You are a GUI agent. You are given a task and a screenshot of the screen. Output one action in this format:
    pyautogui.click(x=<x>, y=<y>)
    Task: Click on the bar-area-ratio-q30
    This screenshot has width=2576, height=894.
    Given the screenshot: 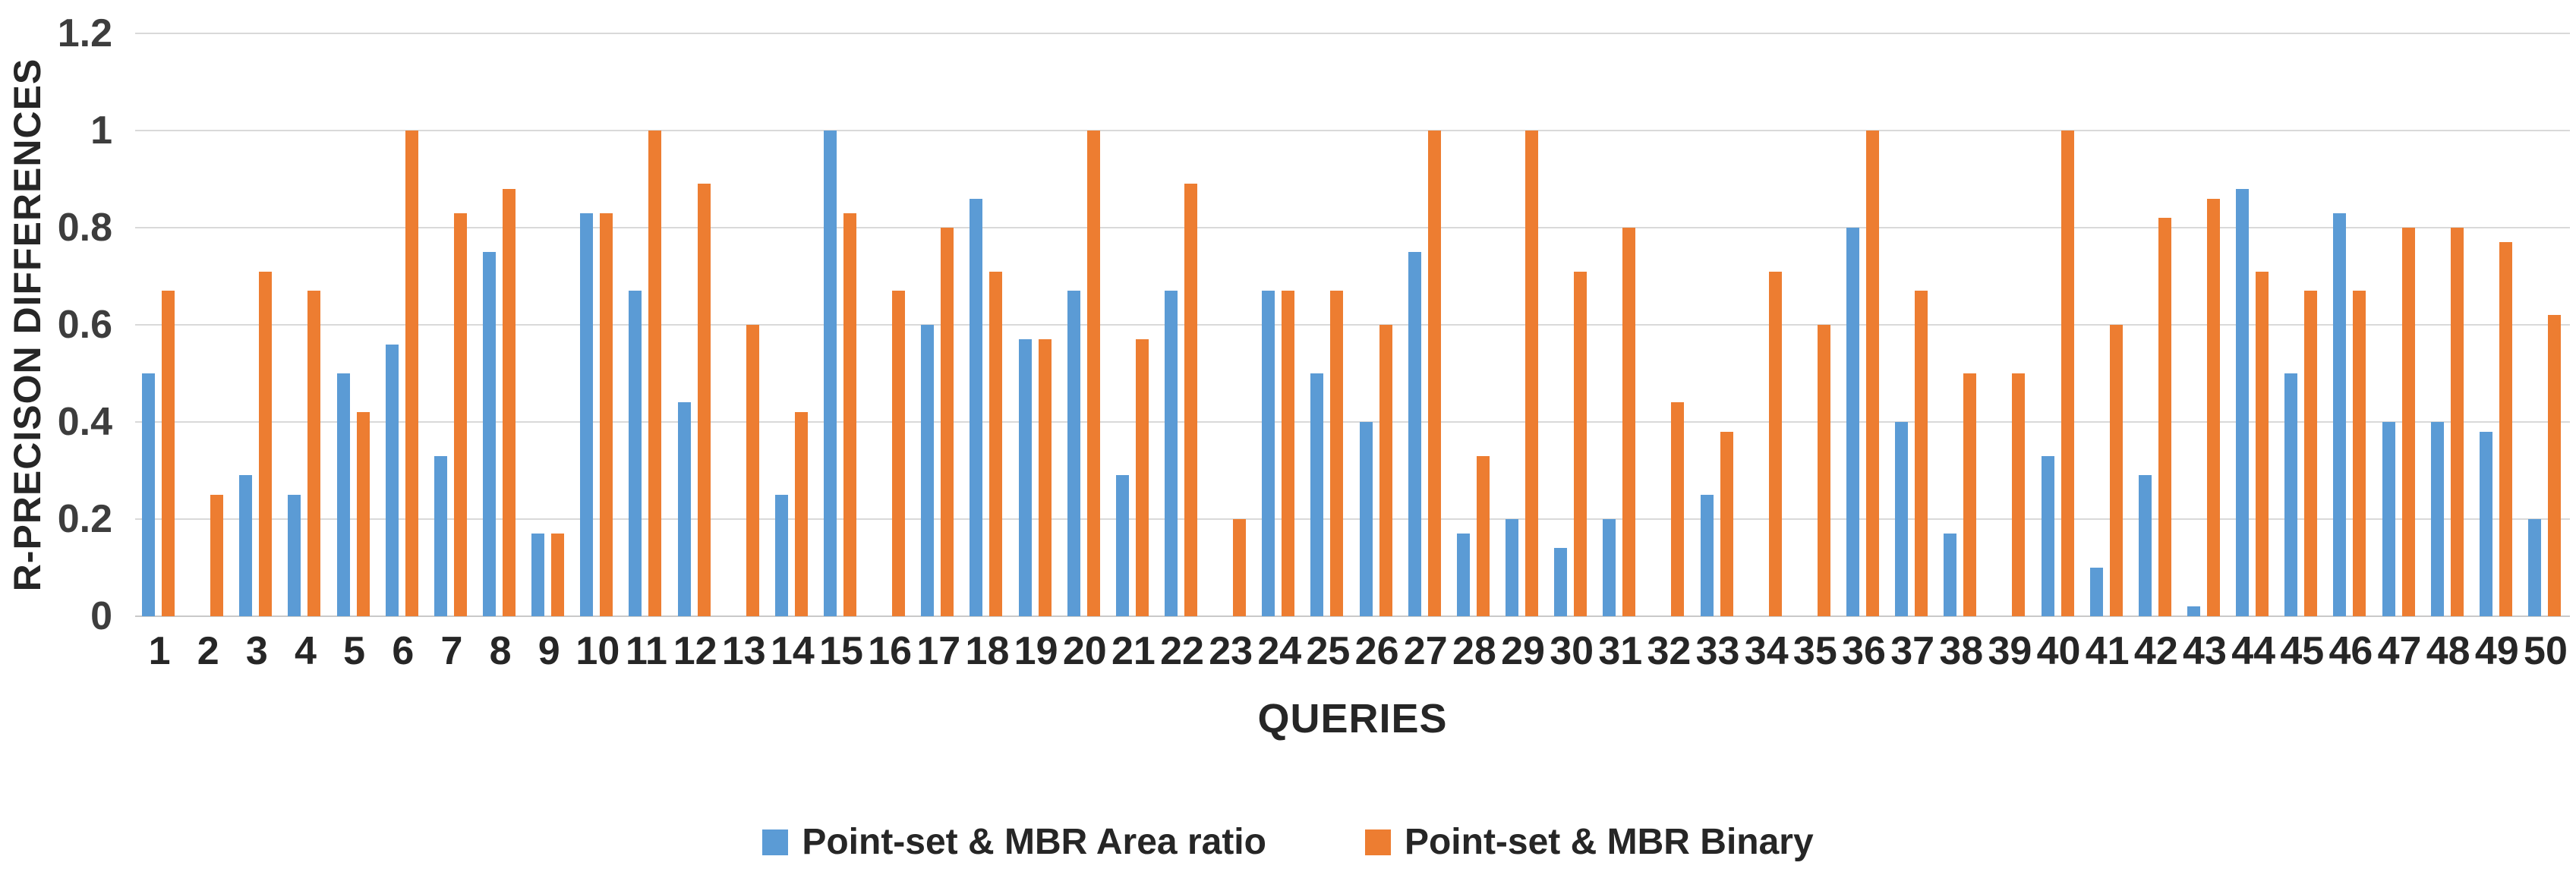 What is the action you would take?
    pyautogui.click(x=1561, y=582)
    